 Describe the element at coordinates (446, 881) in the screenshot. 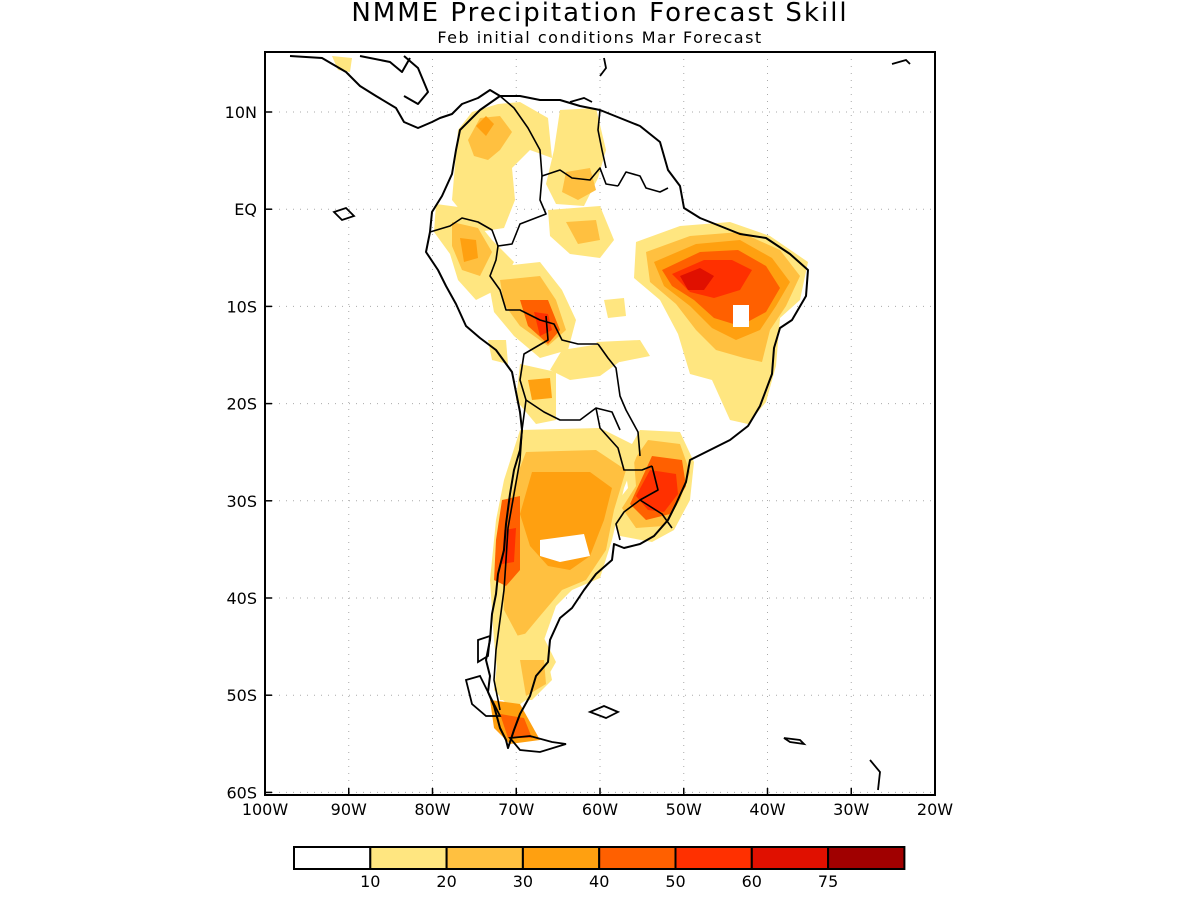

I see `colorbar-label: 20` at that location.